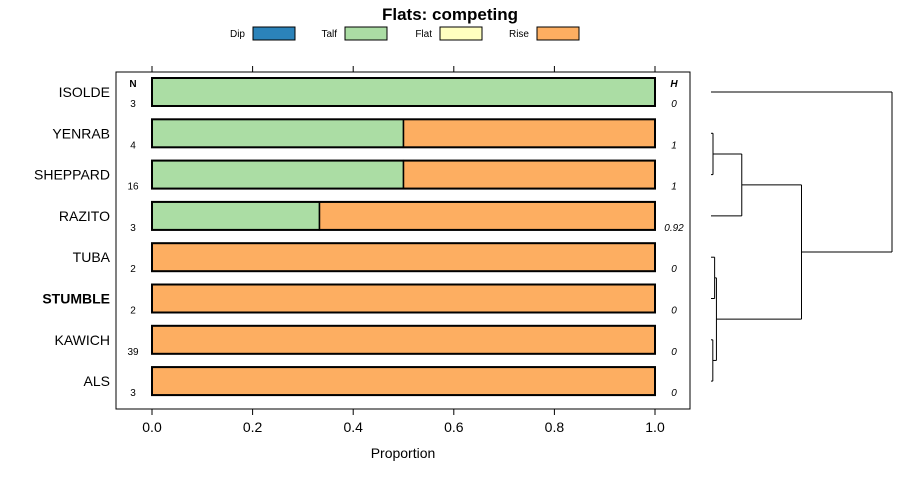  Describe the element at coordinates (674, 84) in the screenshot. I see `h-header: H` at that location.